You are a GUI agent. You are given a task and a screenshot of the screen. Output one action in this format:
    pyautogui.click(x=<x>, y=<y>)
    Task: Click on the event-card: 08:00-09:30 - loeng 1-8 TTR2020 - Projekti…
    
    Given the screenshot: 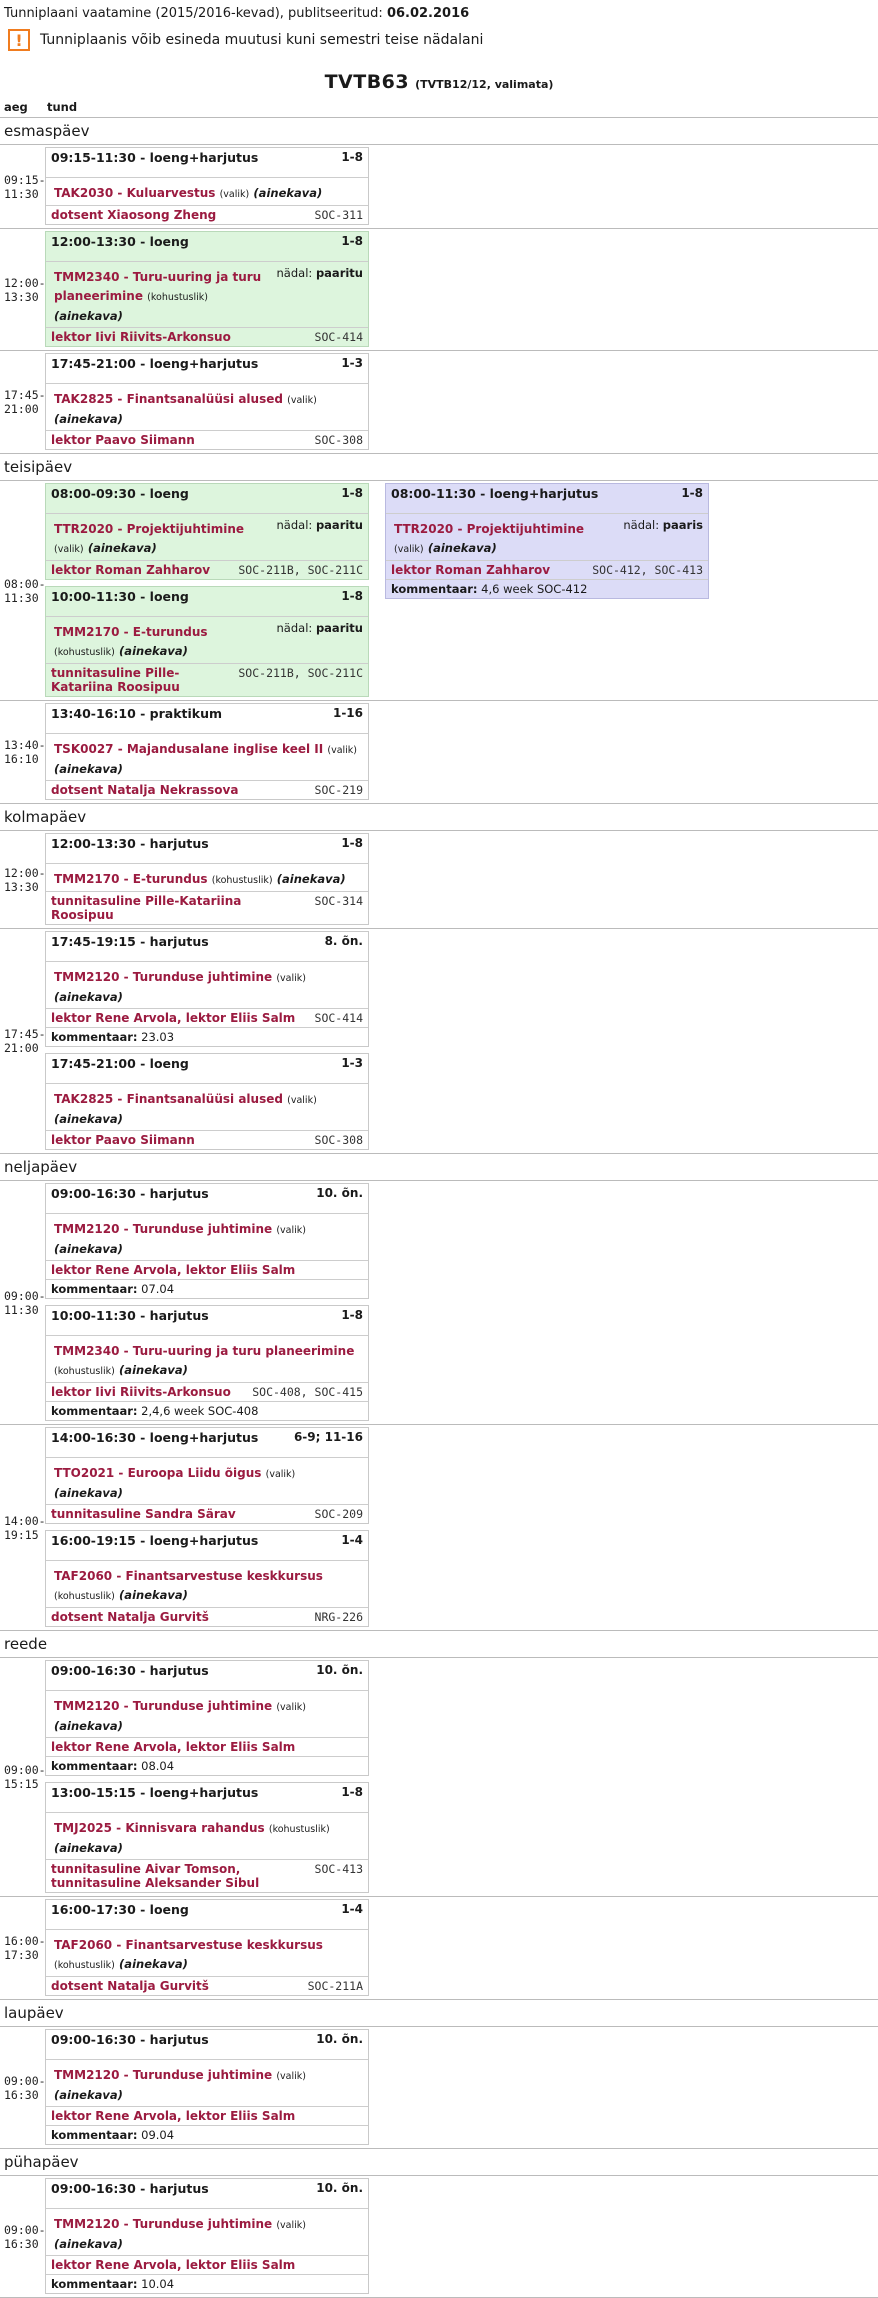 What is the action you would take?
    pyautogui.click(x=207, y=531)
    